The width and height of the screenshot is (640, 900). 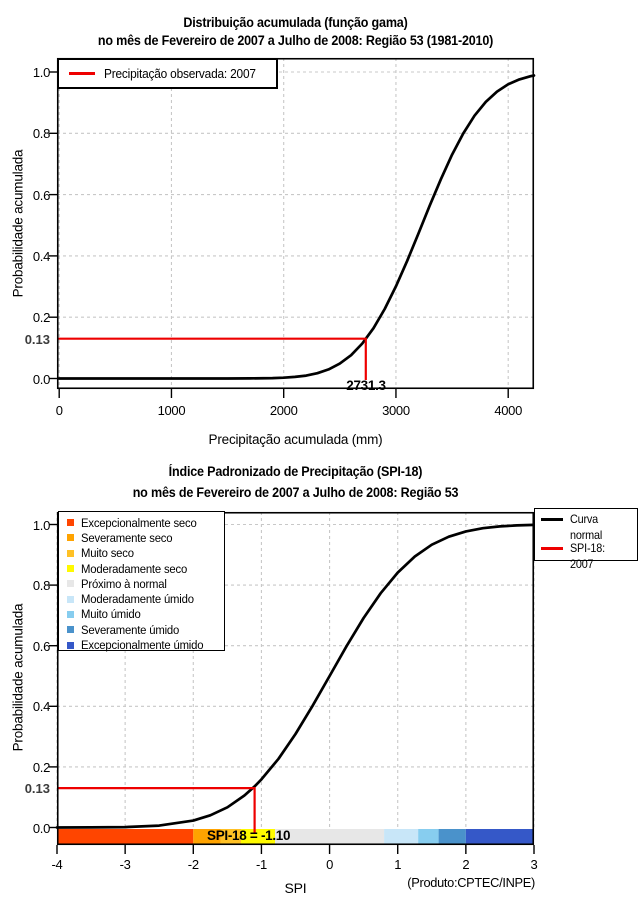 What do you see at coordinates (261, 864) in the screenshot?
I see `x-tick-label: -1` at bounding box center [261, 864].